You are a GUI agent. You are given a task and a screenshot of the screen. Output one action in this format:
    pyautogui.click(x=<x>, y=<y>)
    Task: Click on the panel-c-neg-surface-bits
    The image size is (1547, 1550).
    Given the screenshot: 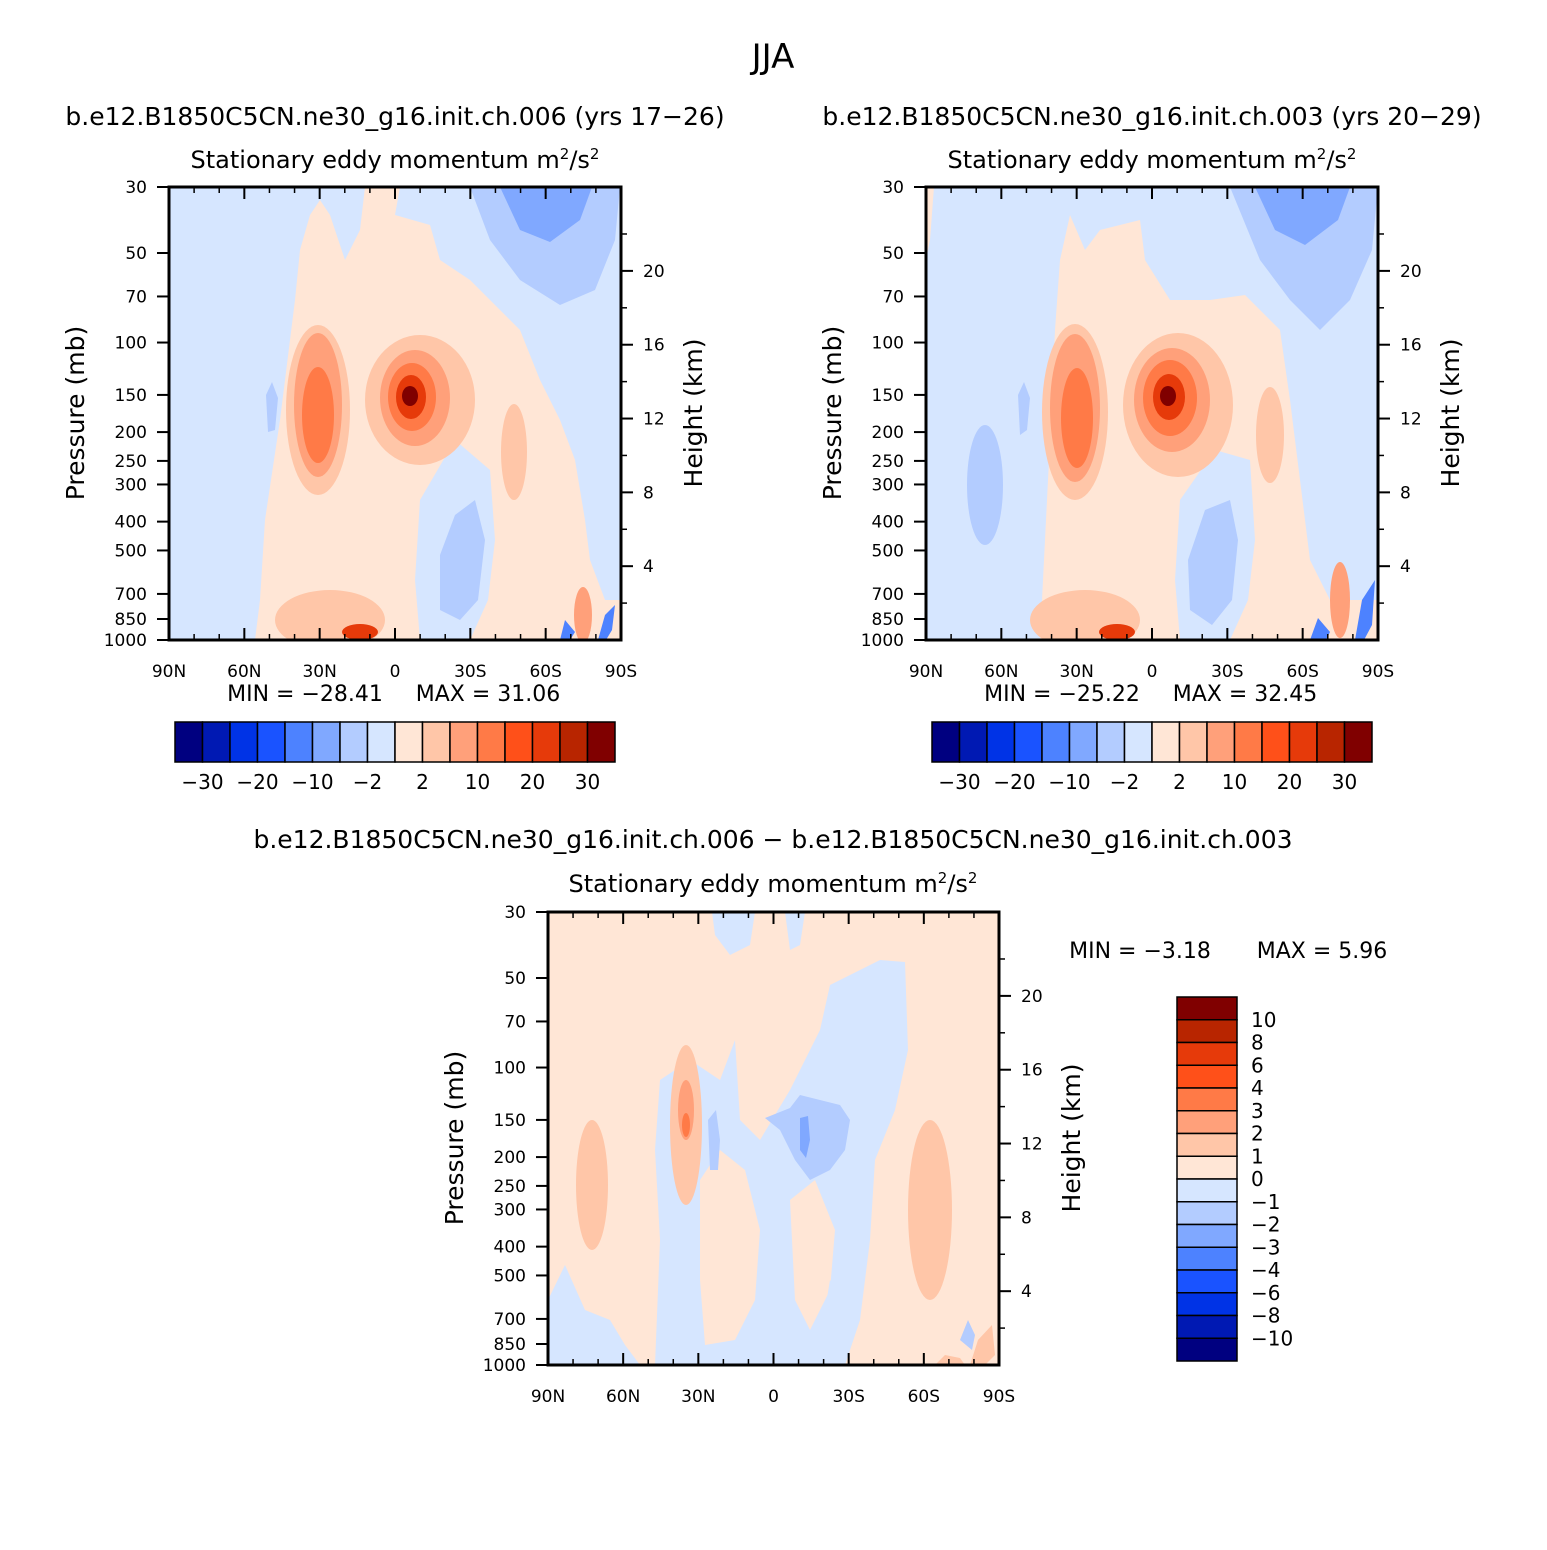 What is the action you would take?
    pyautogui.click(x=967, y=1335)
    